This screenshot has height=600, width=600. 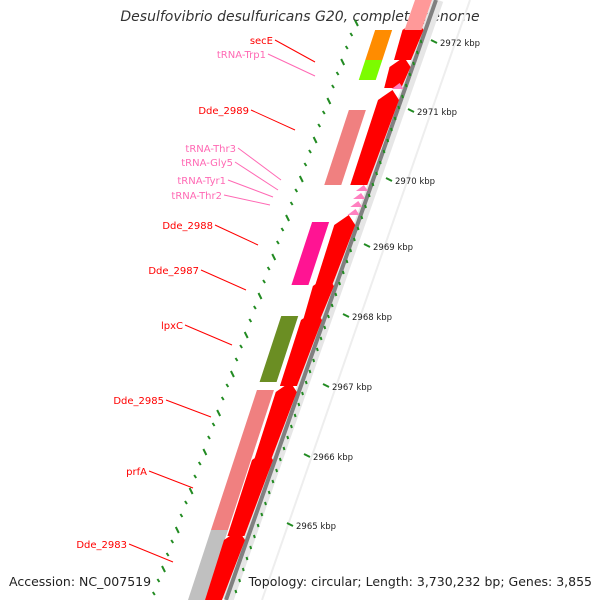 I want to click on gene-label: Dde_2987, so click(x=173, y=271).